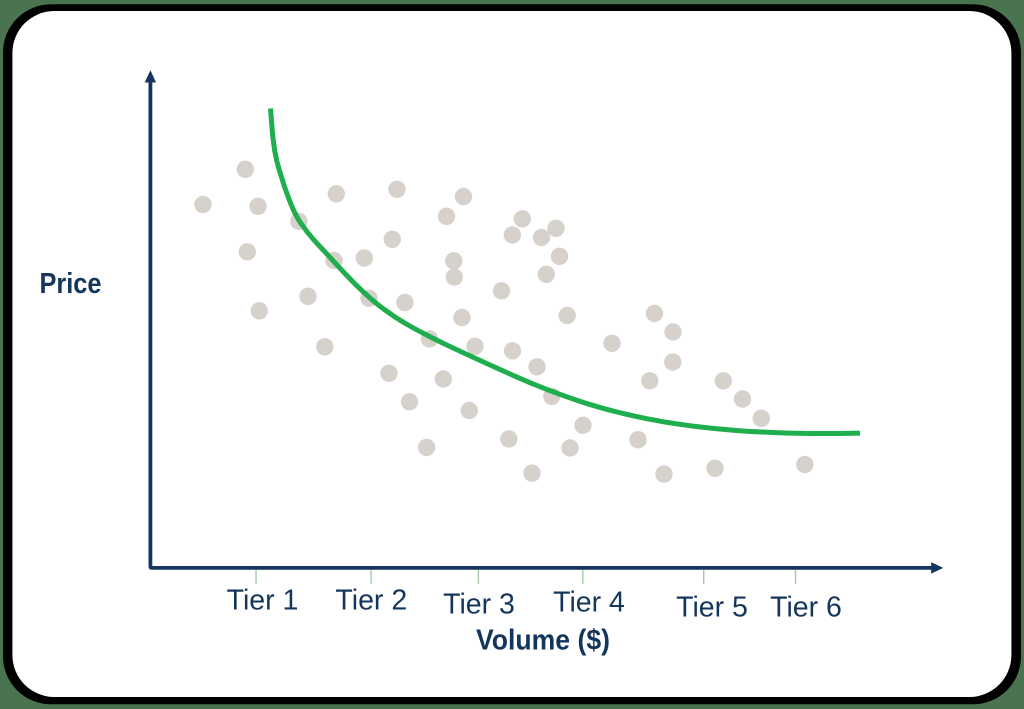 This screenshot has height=709, width=1024. What do you see at coordinates (806, 608) in the screenshot?
I see `svg-text: Tier 6` at bounding box center [806, 608].